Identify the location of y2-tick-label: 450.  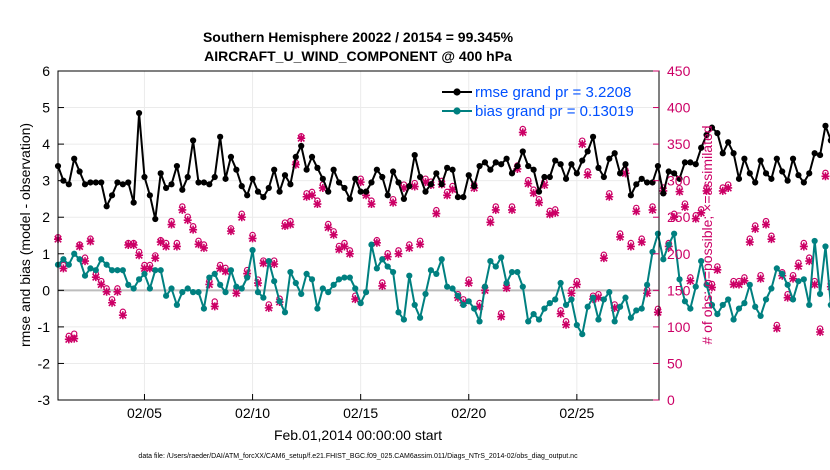
(679, 71).